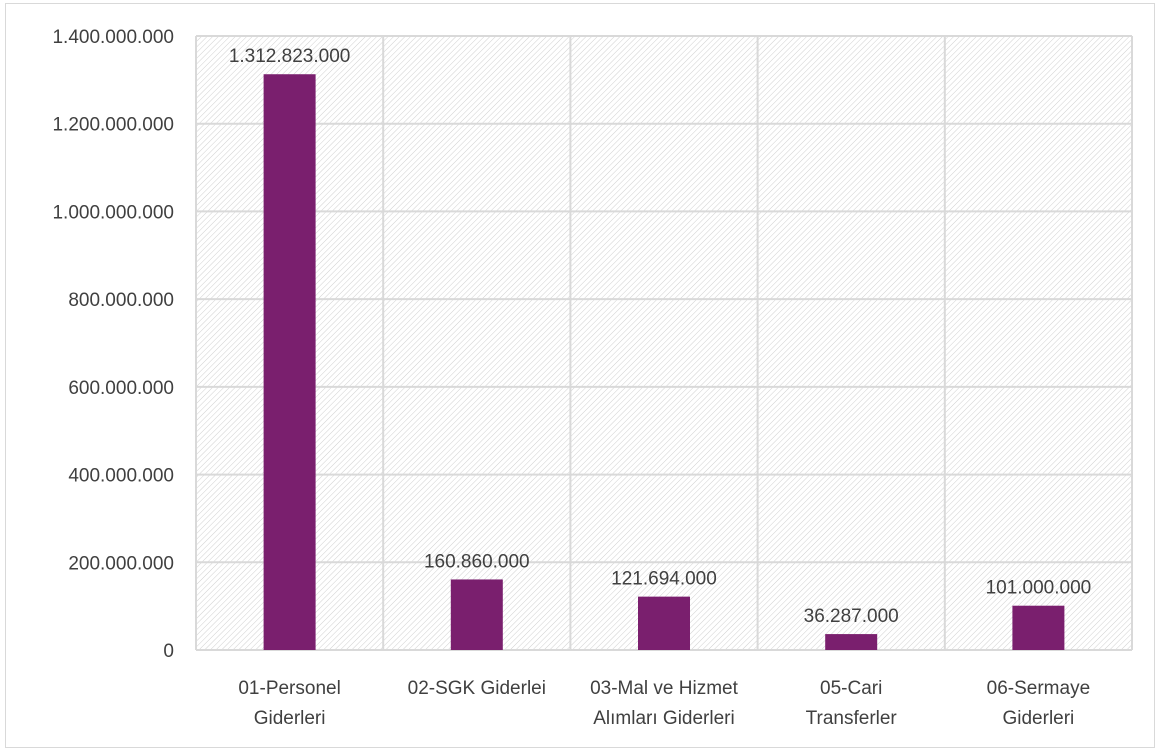  What do you see at coordinates (664, 703) in the screenshot?
I see `x-tick-label: 03-Mal ve Hizmet Alımları Giderleri` at bounding box center [664, 703].